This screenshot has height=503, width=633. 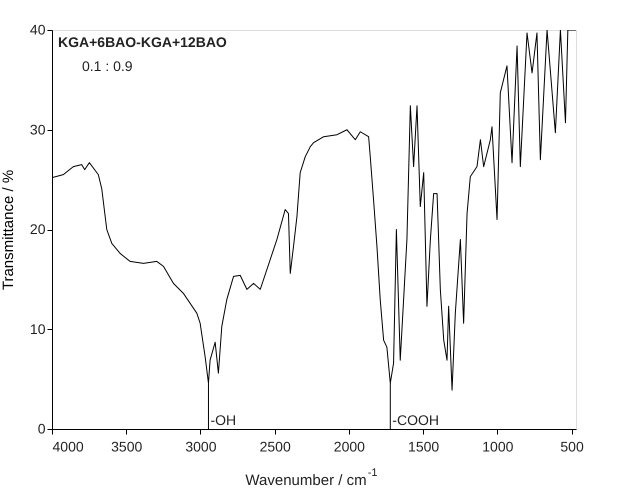 What do you see at coordinates (126, 446) in the screenshot?
I see `x-tick-label: 3500` at bounding box center [126, 446].